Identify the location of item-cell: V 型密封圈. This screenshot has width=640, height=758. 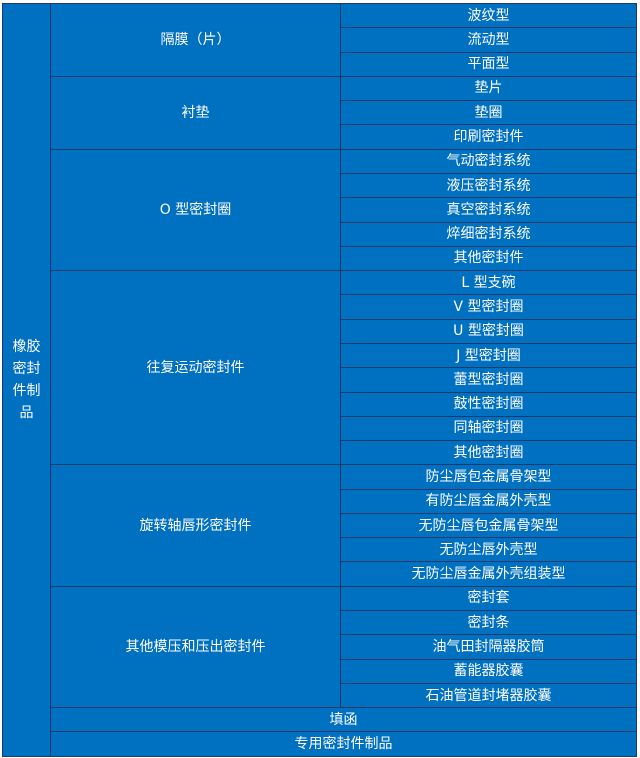
(488, 307).